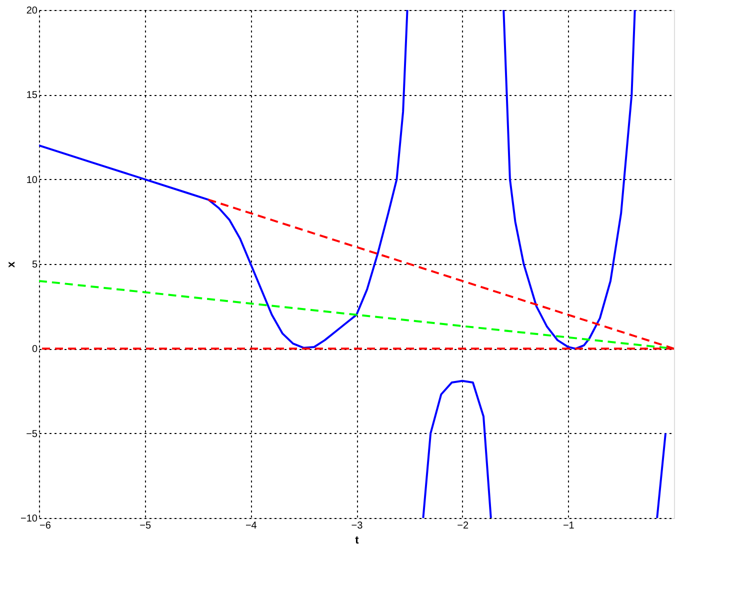  What do you see at coordinates (35, 350) in the screenshot?
I see `y-tick-label: 0` at bounding box center [35, 350].